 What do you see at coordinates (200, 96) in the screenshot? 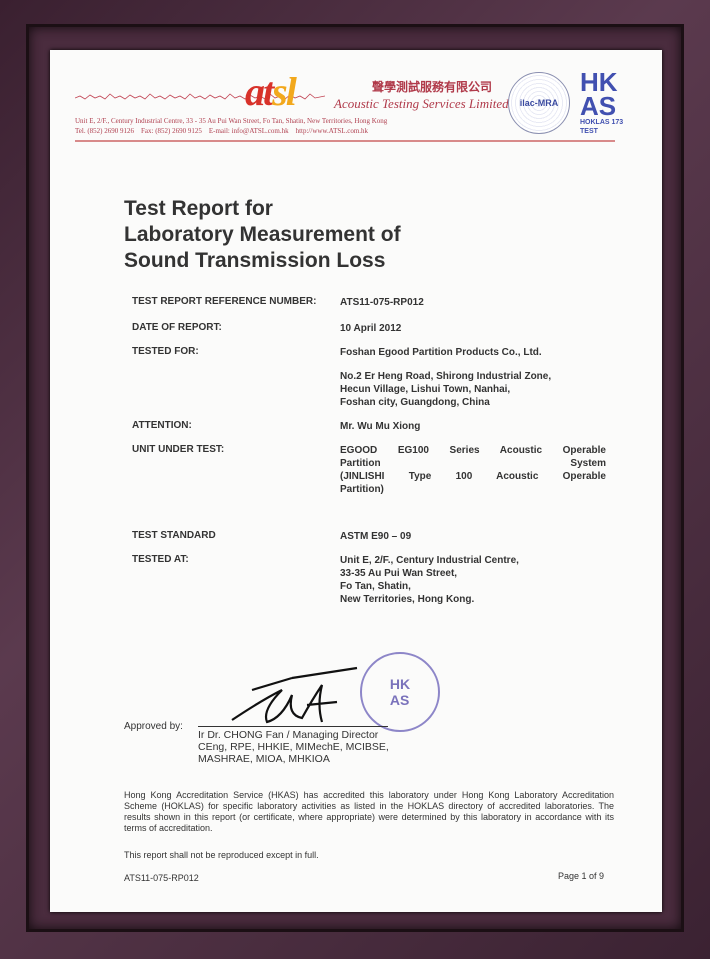
I see `sound-wave-decoration` at bounding box center [200, 96].